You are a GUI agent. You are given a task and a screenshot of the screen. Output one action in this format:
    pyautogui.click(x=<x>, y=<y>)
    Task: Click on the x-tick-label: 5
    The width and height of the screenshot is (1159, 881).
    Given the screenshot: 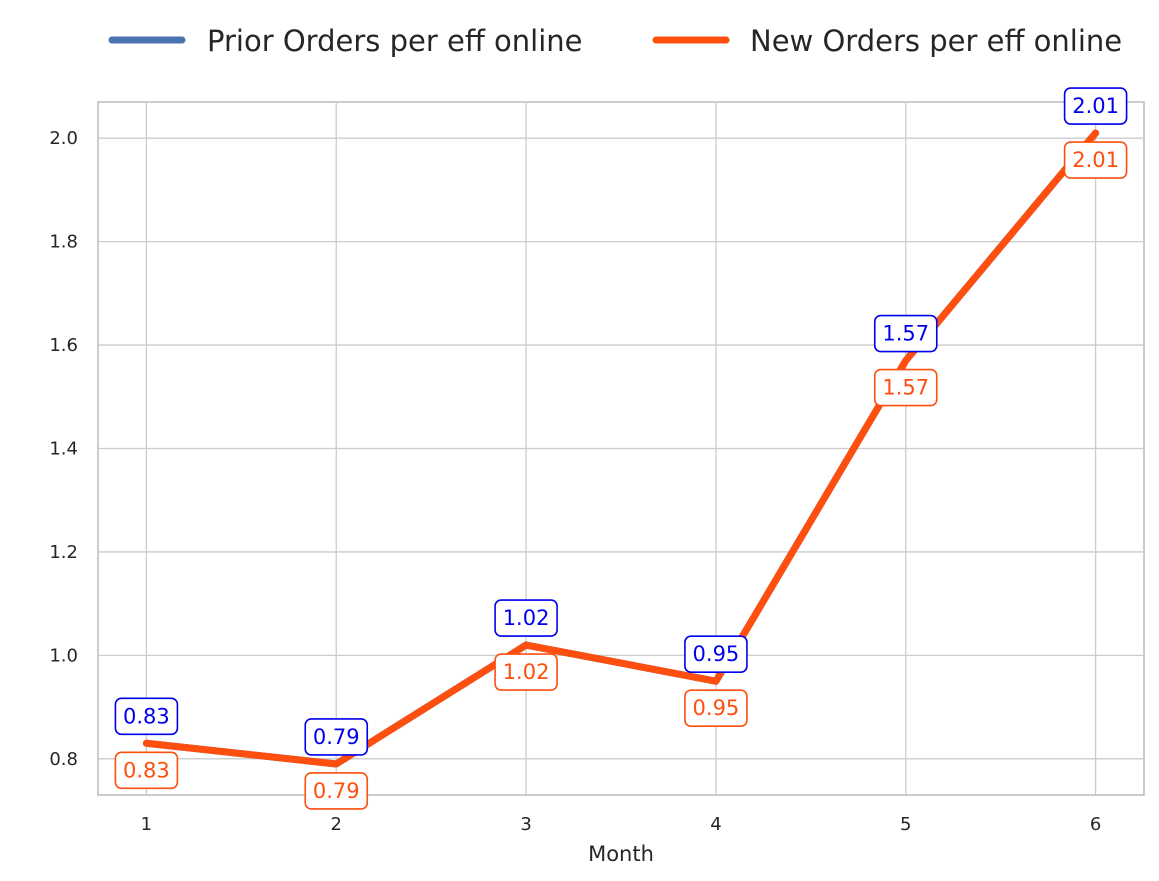 What is the action you would take?
    pyautogui.click(x=905, y=824)
    